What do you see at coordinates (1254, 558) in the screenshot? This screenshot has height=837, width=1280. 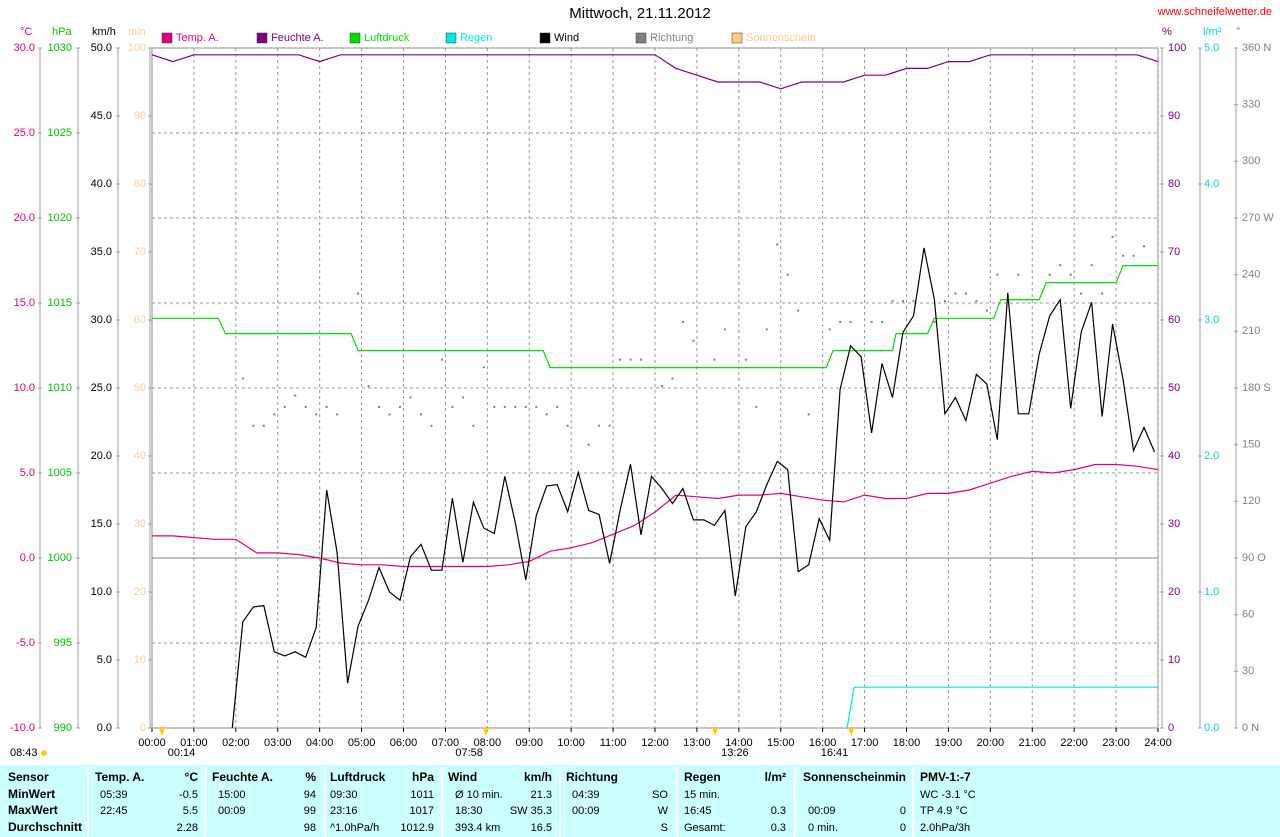 I see `y-tick-label: 90 O` at bounding box center [1254, 558].